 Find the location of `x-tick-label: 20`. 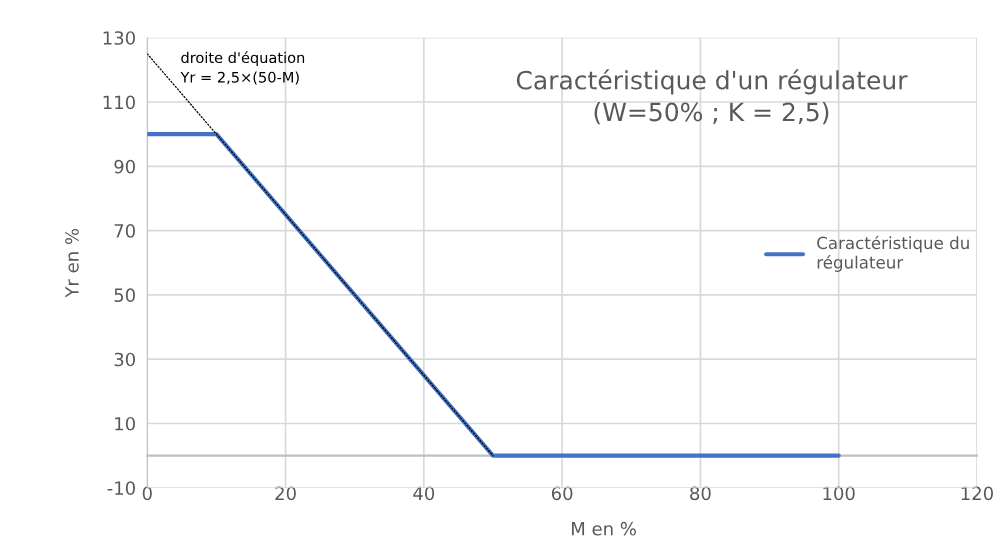

x-tick-label: 20 is located at coordinates (285, 493).